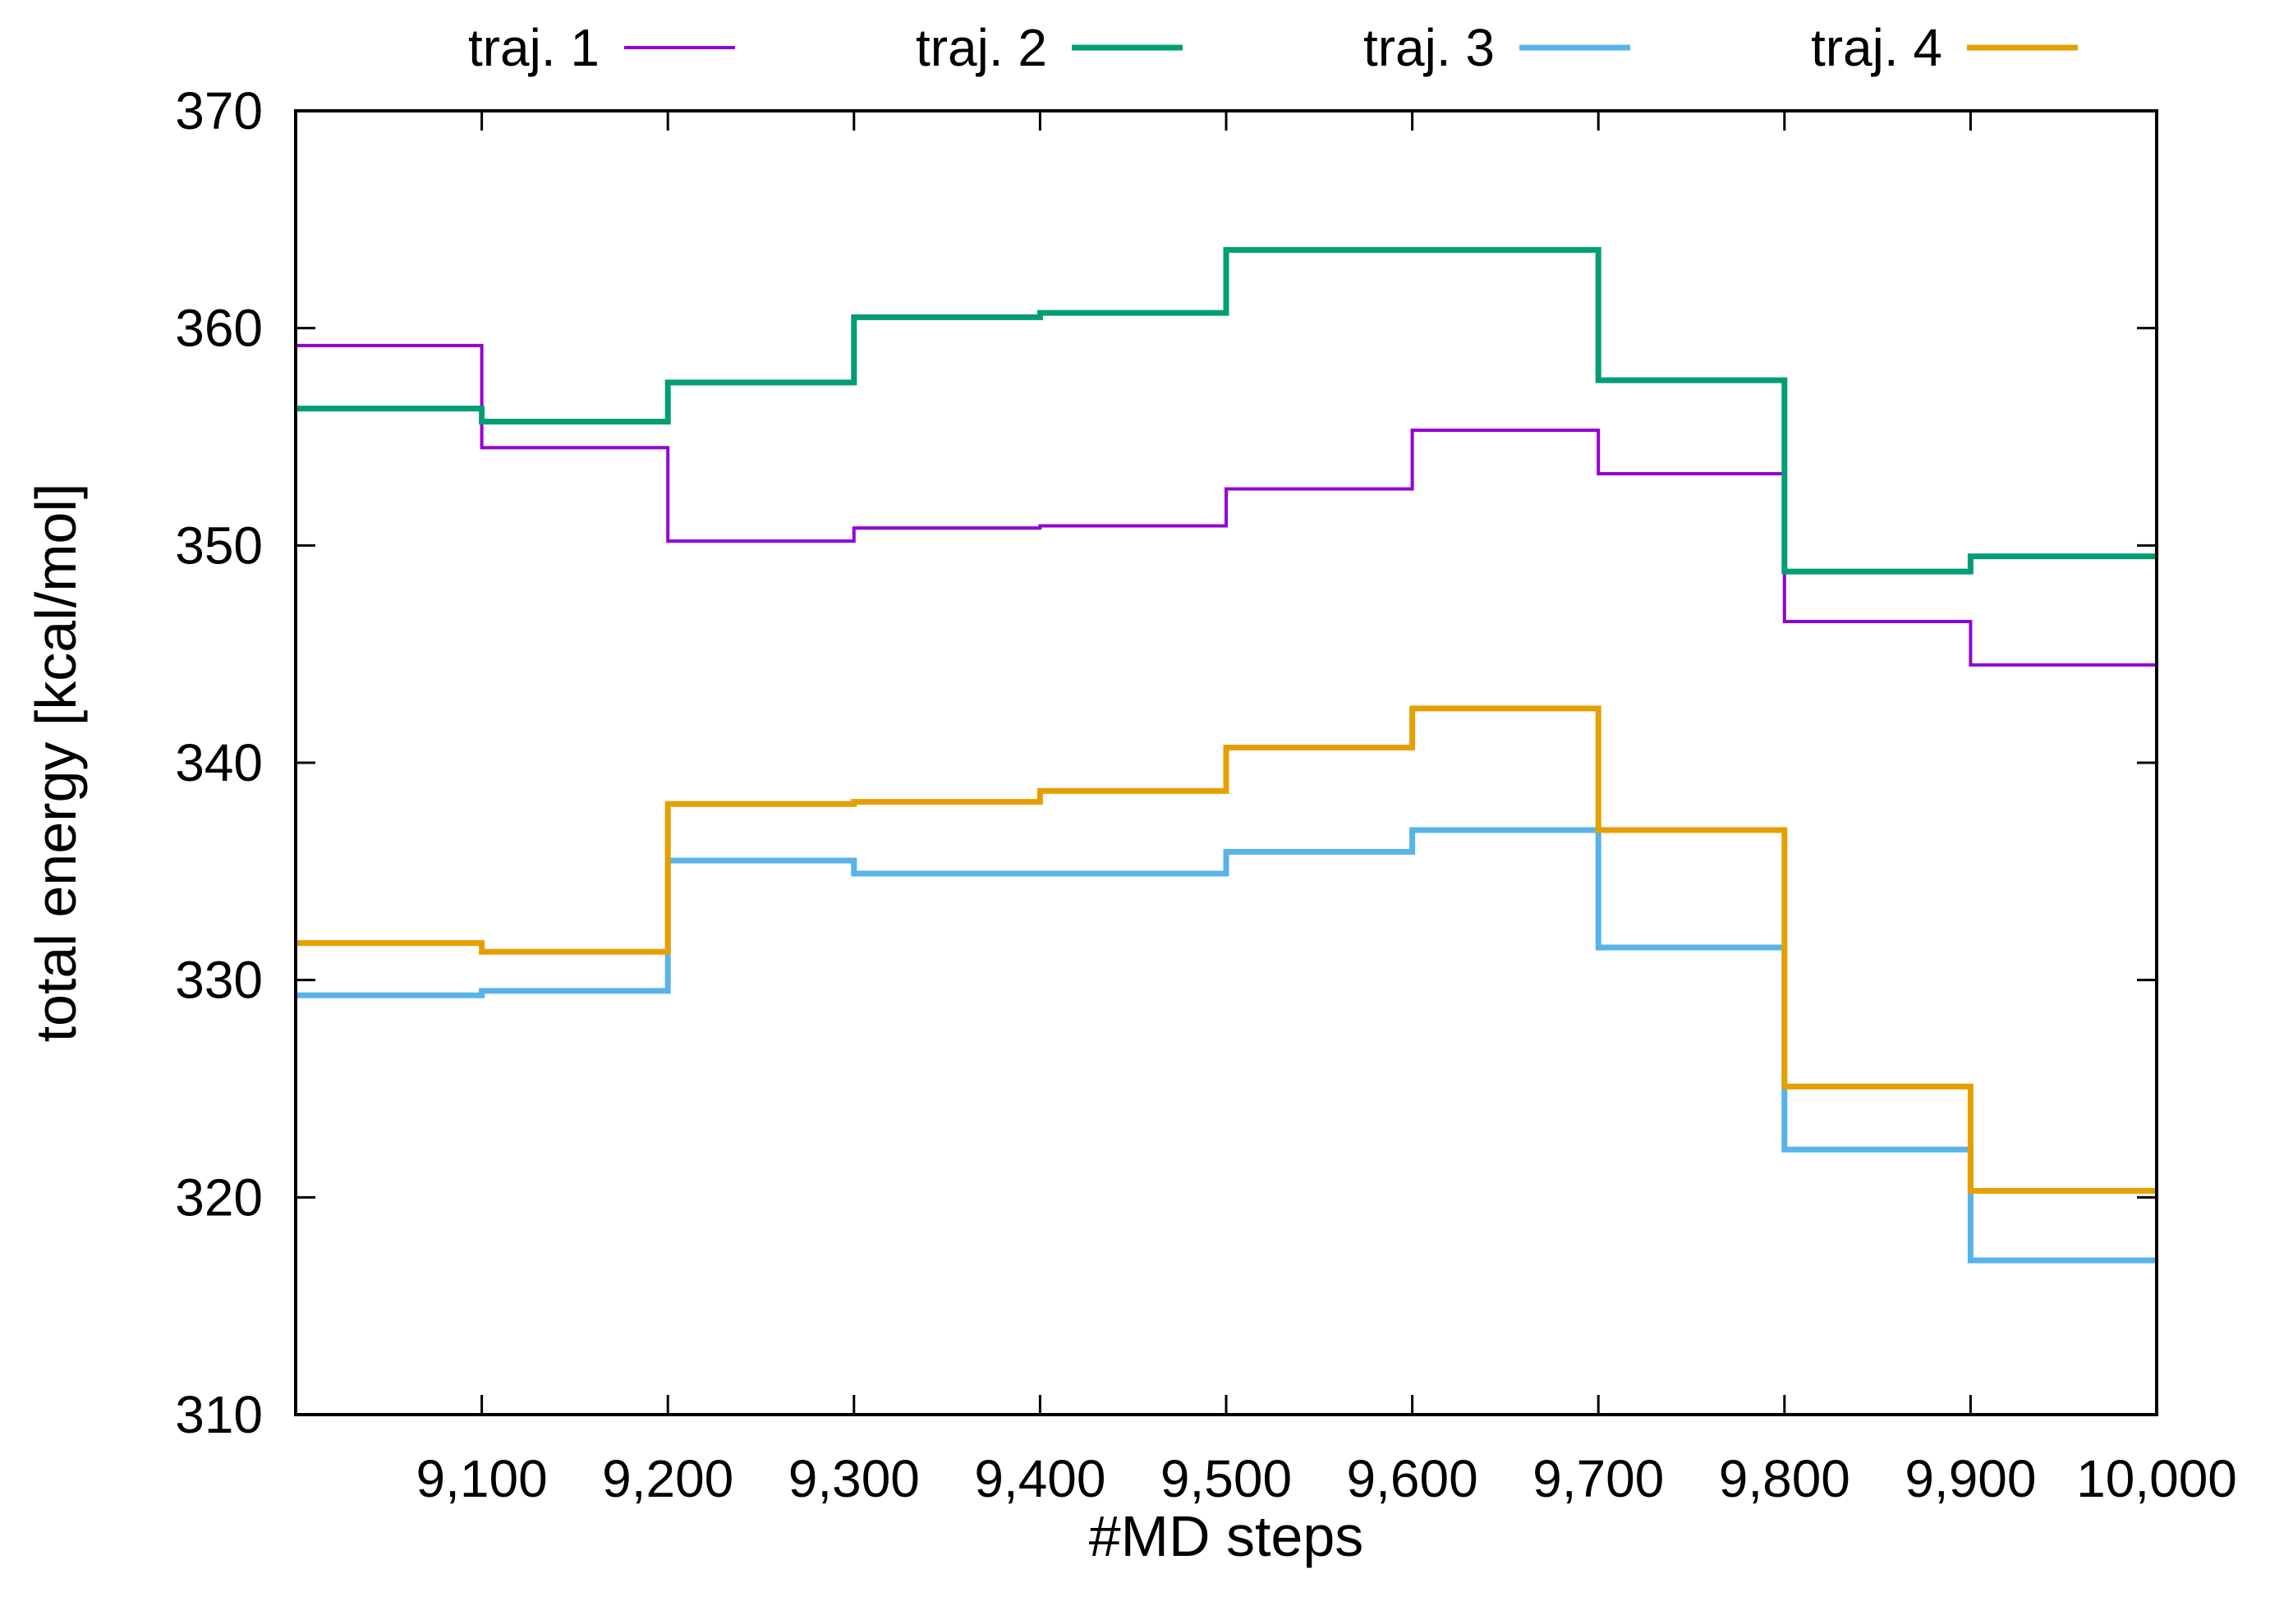  What do you see at coordinates (981, 47) in the screenshot?
I see `legend-label-traj-2: traj. 2` at bounding box center [981, 47].